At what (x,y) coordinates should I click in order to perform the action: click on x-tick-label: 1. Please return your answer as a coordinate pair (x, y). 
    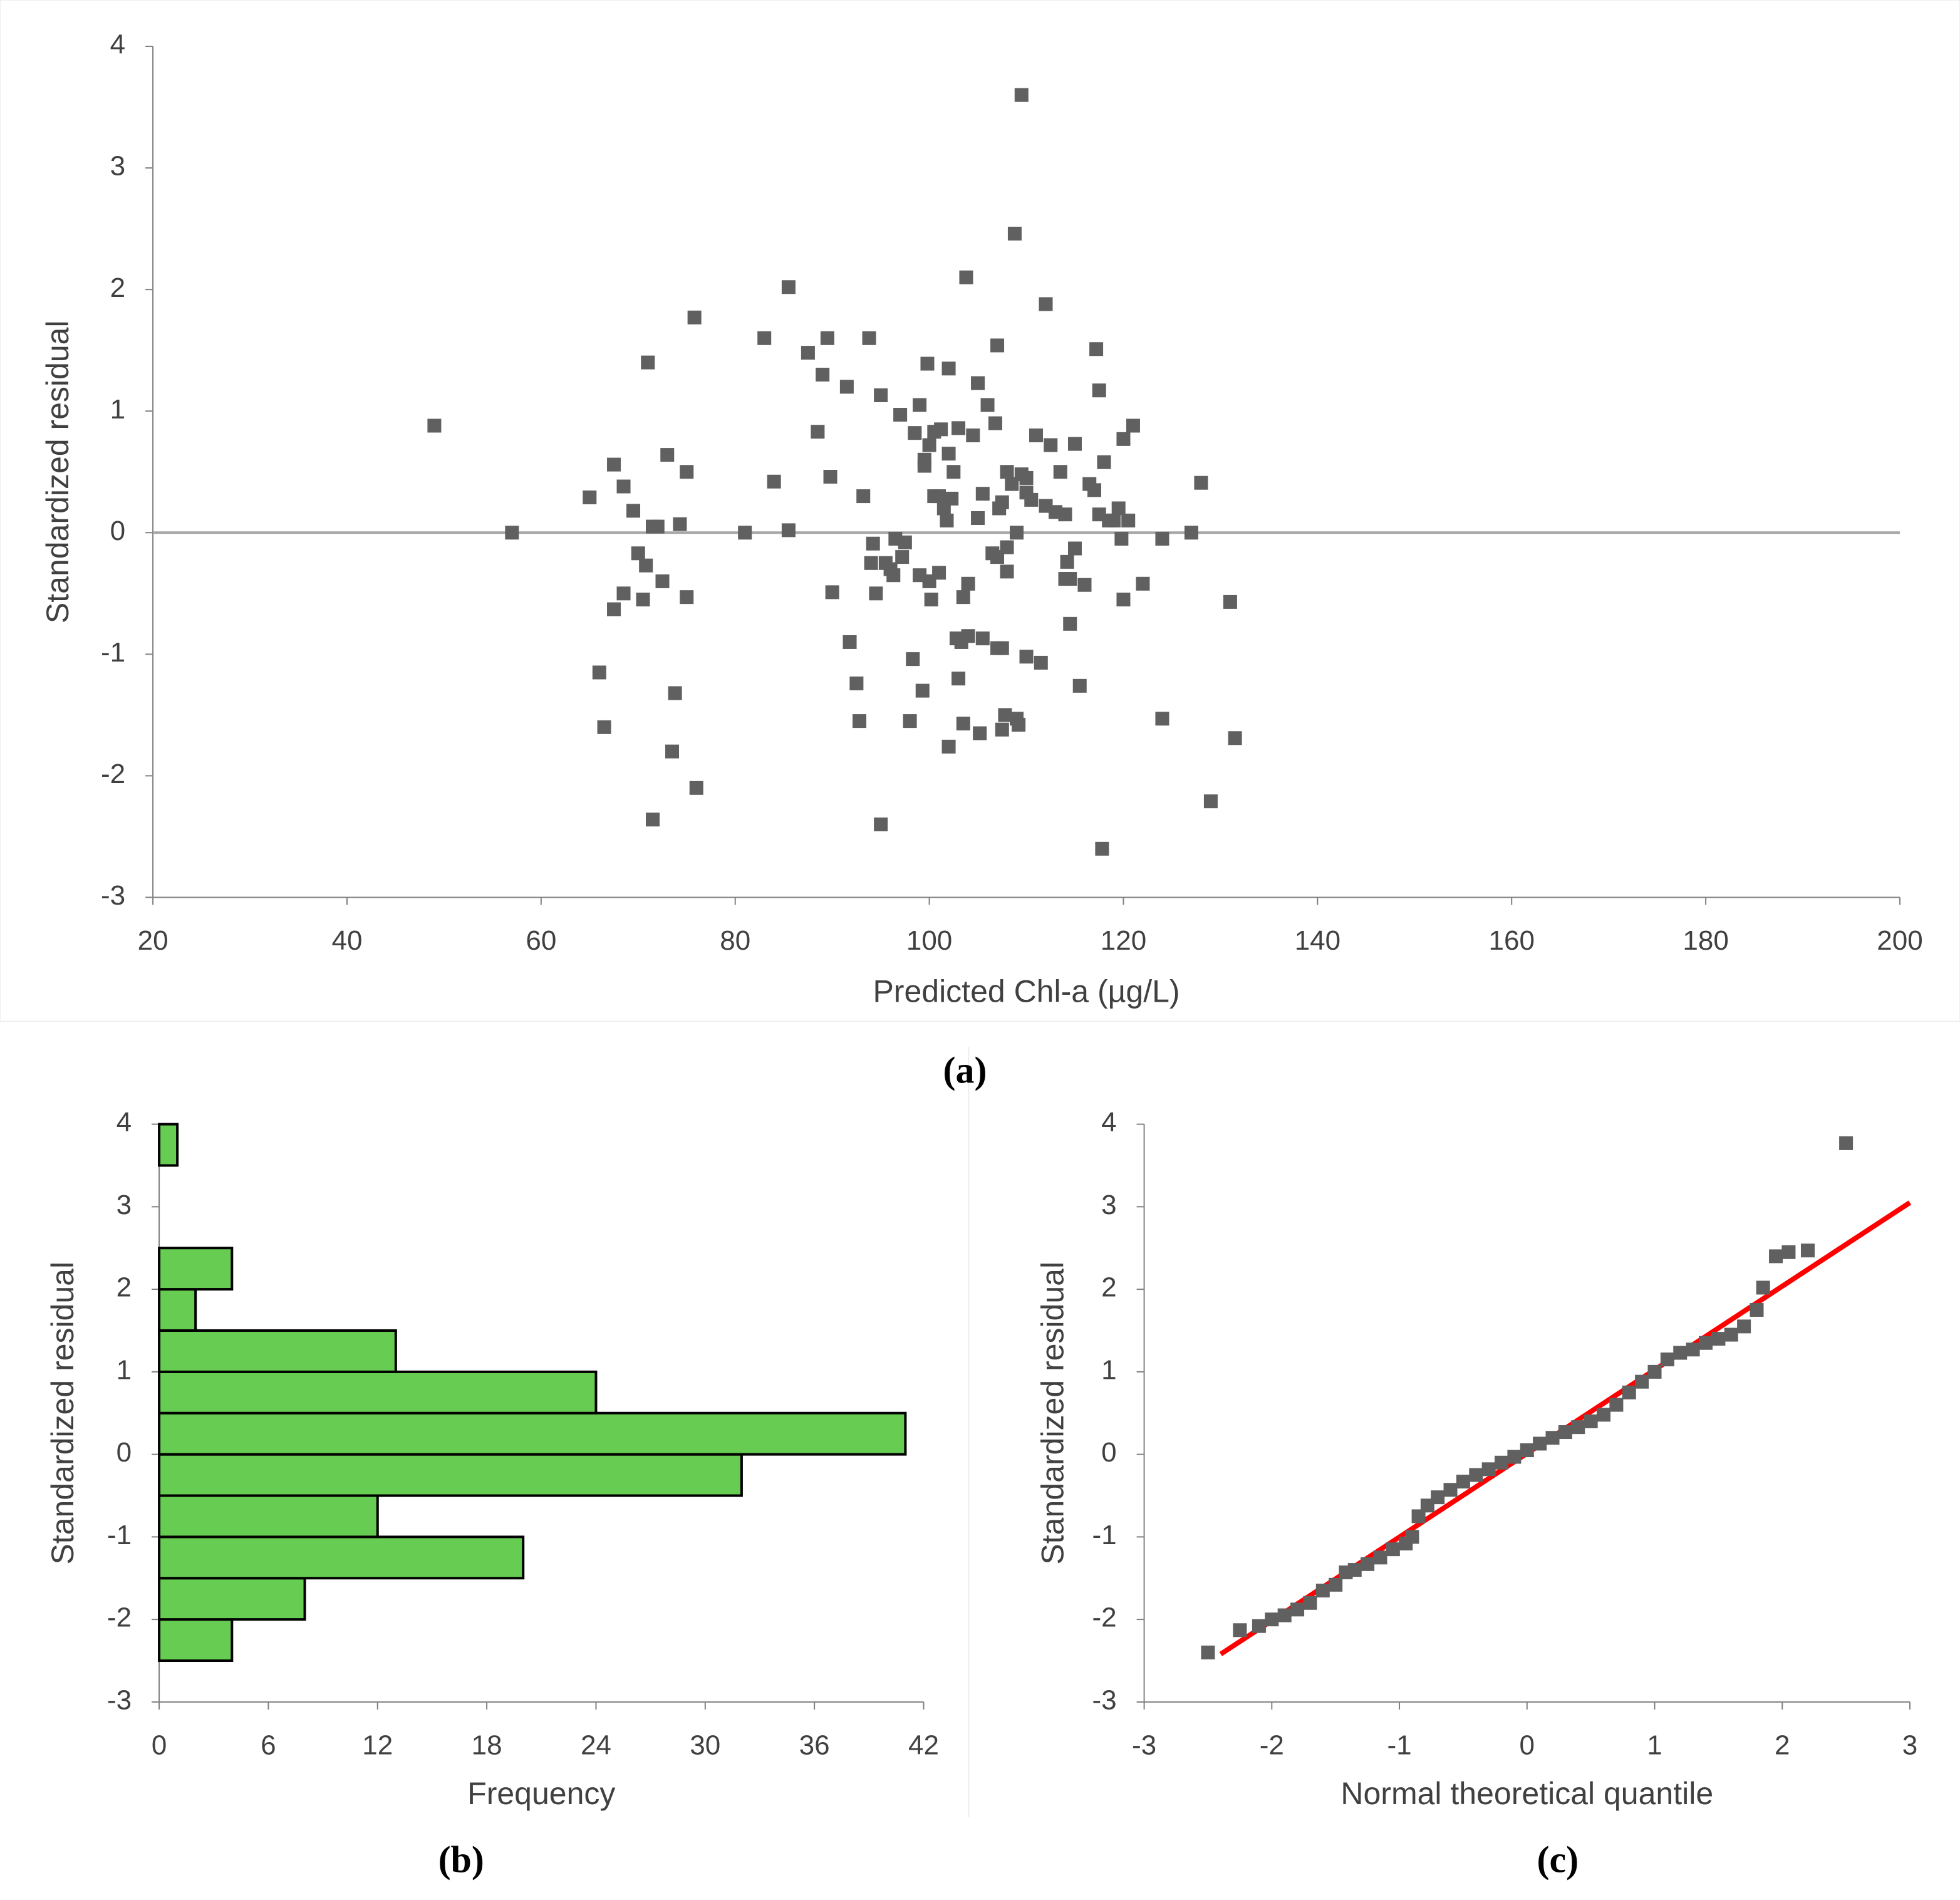
    Looking at the image, I should click on (1655, 1745).